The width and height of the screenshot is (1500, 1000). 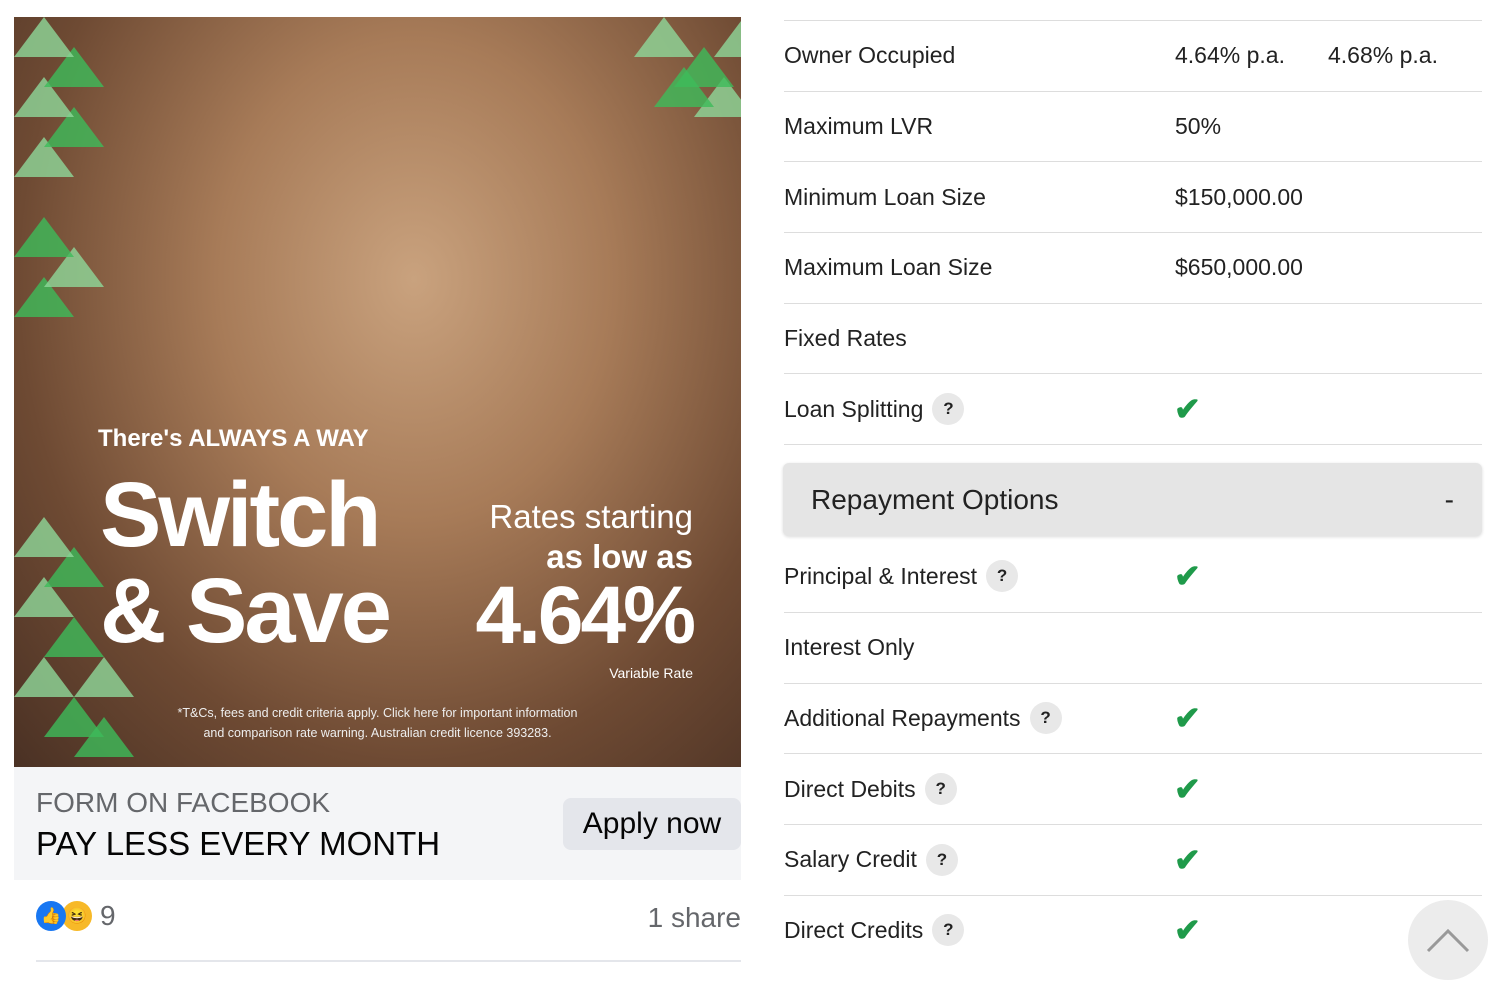 What do you see at coordinates (1133, 859) in the screenshot?
I see `table-row: Salary Credit? ✔` at bounding box center [1133, 859].